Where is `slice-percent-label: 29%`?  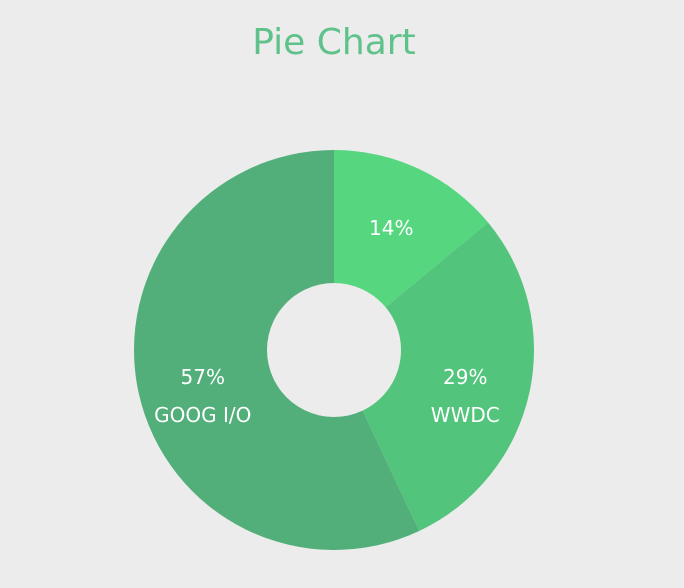 slice-percent-label: 29% is located at coordinates (465, 377).